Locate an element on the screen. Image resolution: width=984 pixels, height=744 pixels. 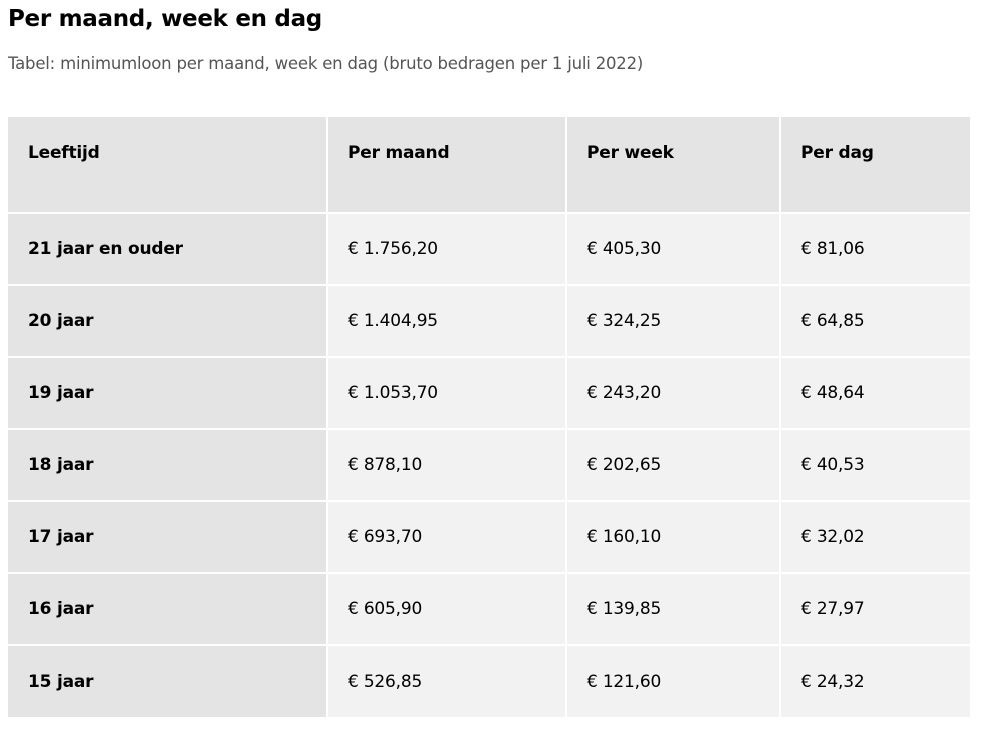
week-amount-cell: € 243,20 is located at coordinates (673, 393).